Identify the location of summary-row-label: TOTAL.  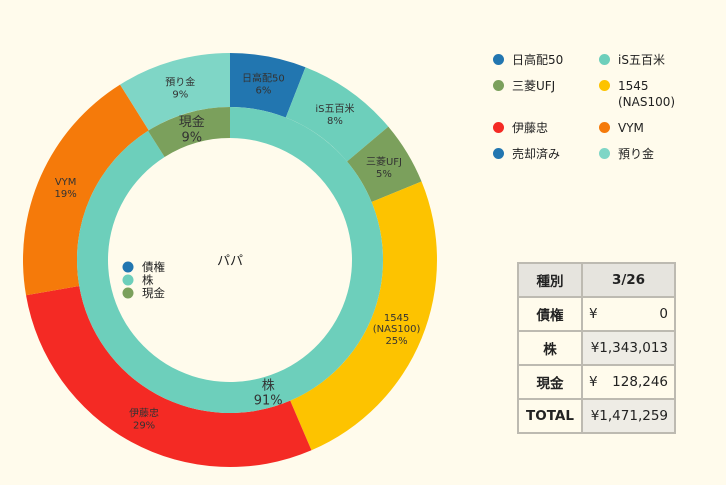
(550, 416).